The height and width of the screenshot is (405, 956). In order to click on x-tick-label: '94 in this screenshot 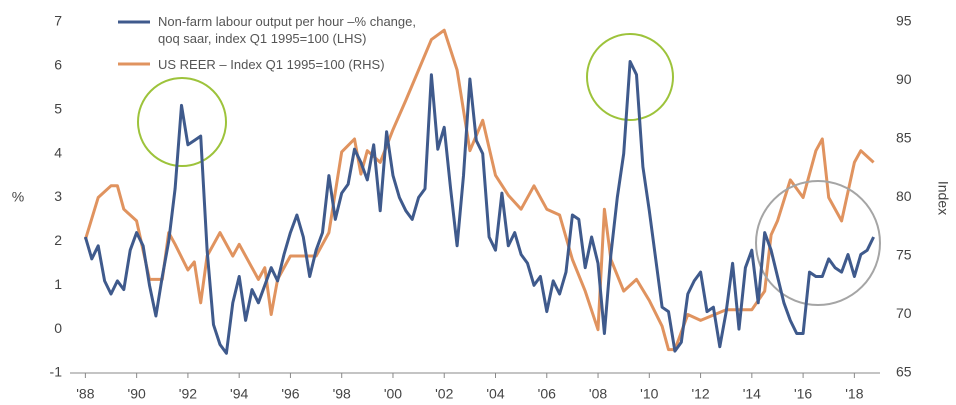, I will do `click(239, 394)`.